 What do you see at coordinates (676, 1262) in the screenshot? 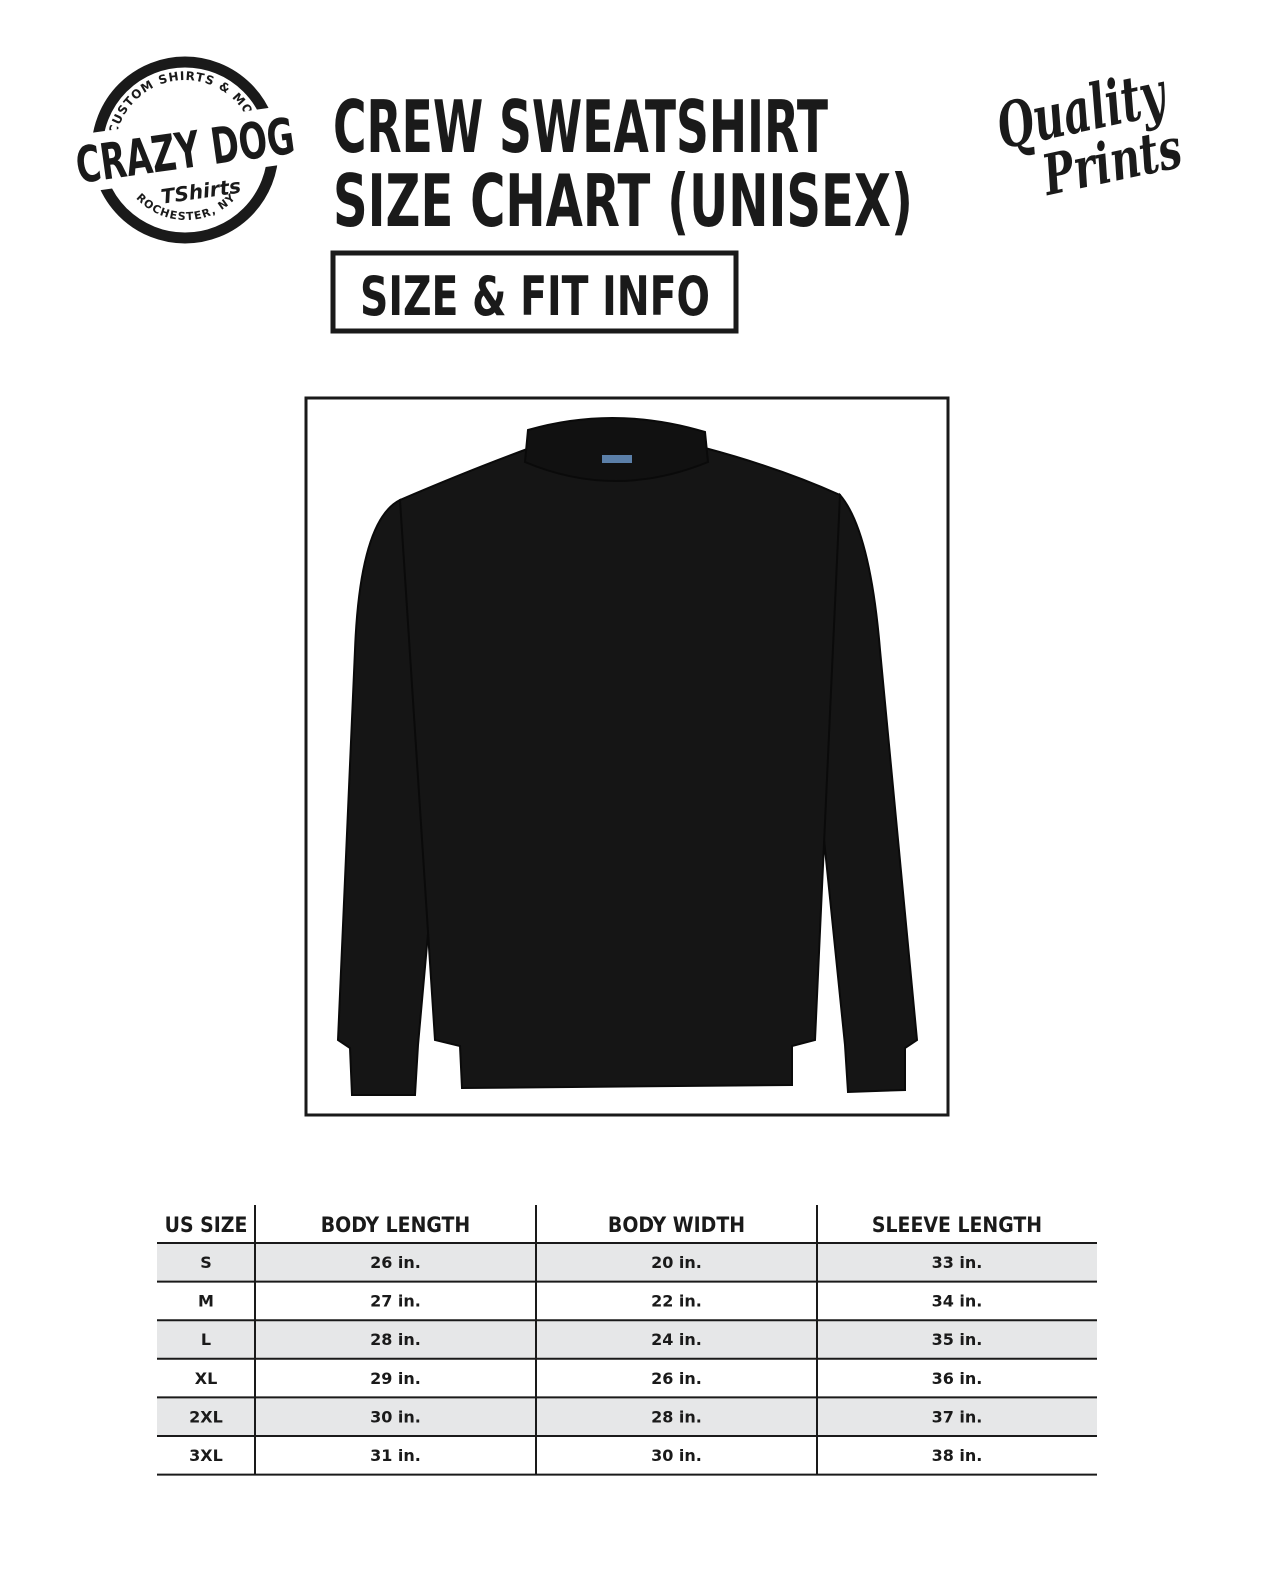
I see `cell: 20 in.` at bounding box center [676, 1262].